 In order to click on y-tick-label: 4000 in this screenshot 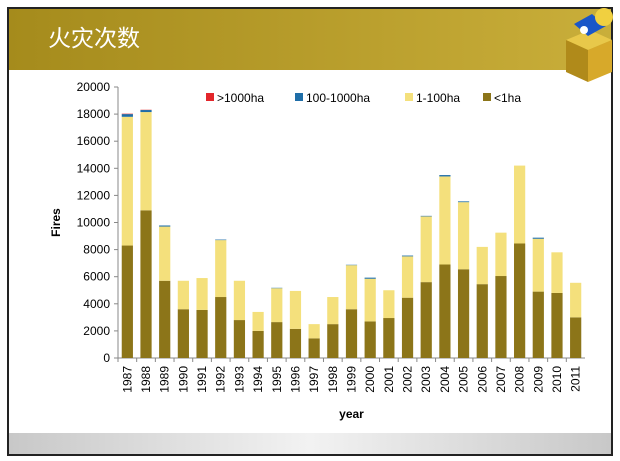, I will do `click(96, 304)`.